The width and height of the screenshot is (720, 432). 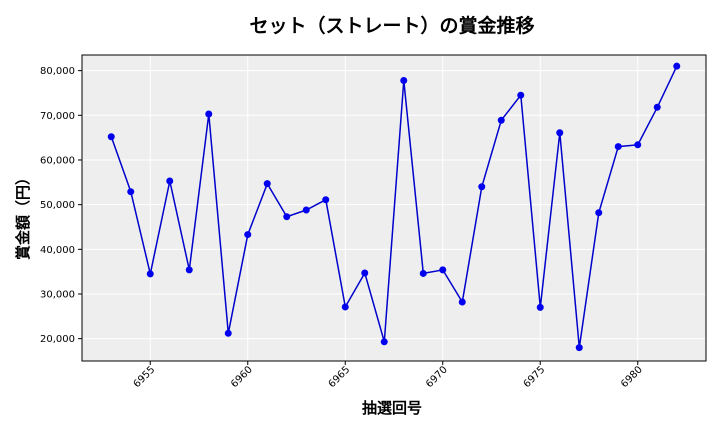 I want to click on chart-title: セット（ストレート）の賞金推移, so click(x=391, y=25).